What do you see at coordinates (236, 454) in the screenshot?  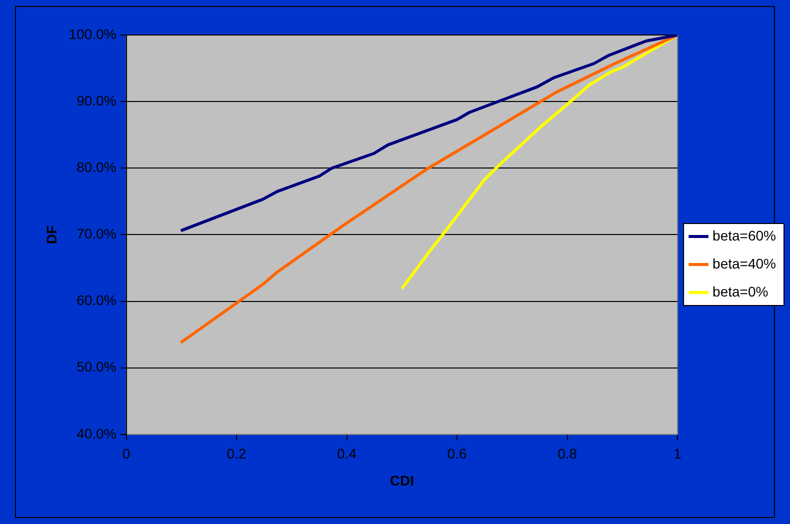 I see `x-tick-label: 0.2` at bounding box center [236, 454].